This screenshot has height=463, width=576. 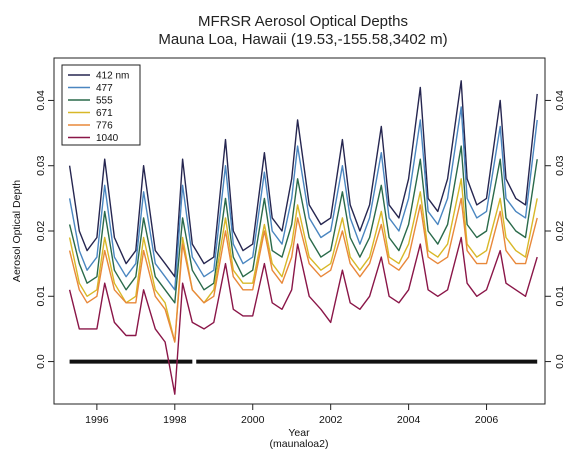 I want to click on y-axis-right: 0.0 0.01 0.02 0.03 0.04, so click(x=555, y=229).